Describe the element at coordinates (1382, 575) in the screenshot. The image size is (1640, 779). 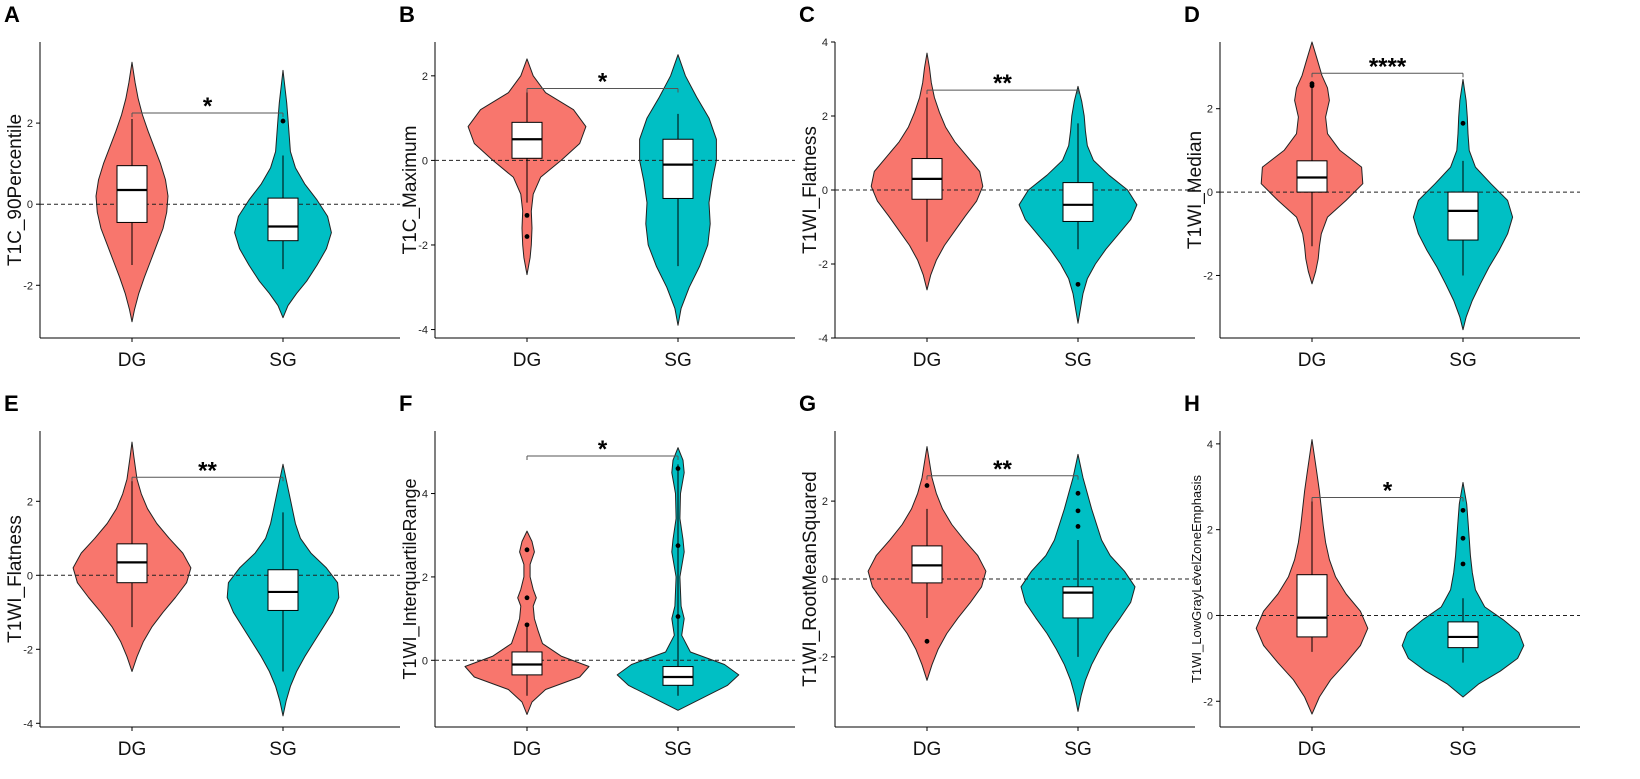
I see `violin-chart-h: H T1WI_LowGrayLevelZoneEmphasis -2 0 2 4 DG SG *` at that location.